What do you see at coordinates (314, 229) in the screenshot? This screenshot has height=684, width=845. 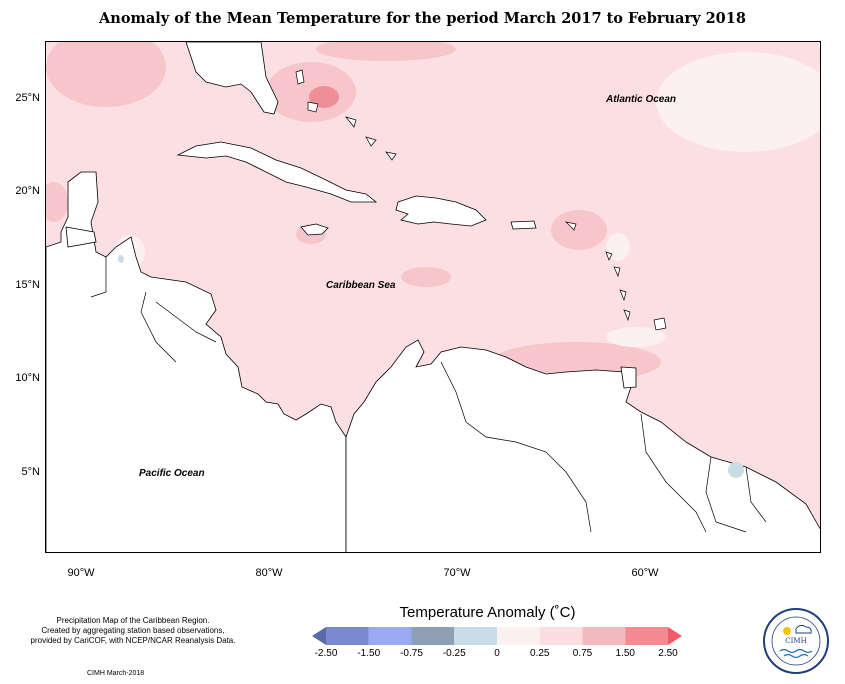 I see `land-jamaica` at bounding box center [314, 229].